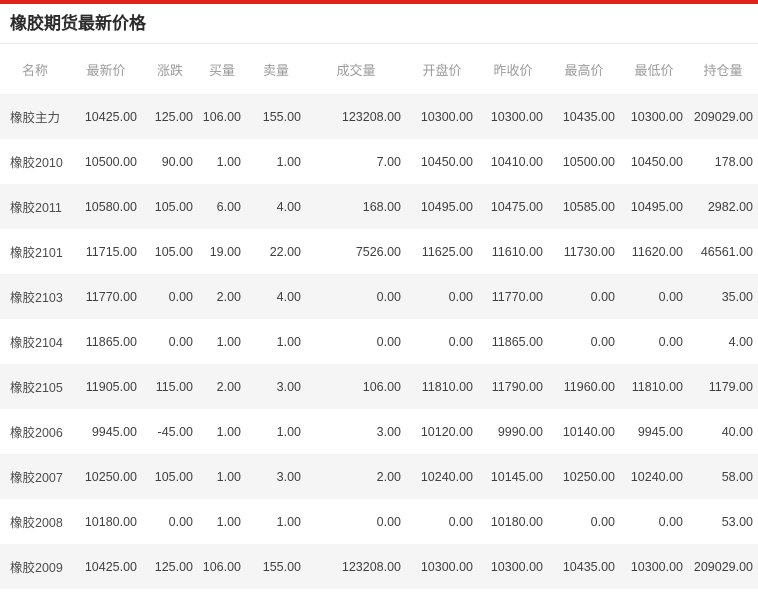 The image size is (758, 594). What do you see at coordinates (656, 161) in the screenshot?
I see `cell-low-price: 10450.00` at bounding box center [656, 161].